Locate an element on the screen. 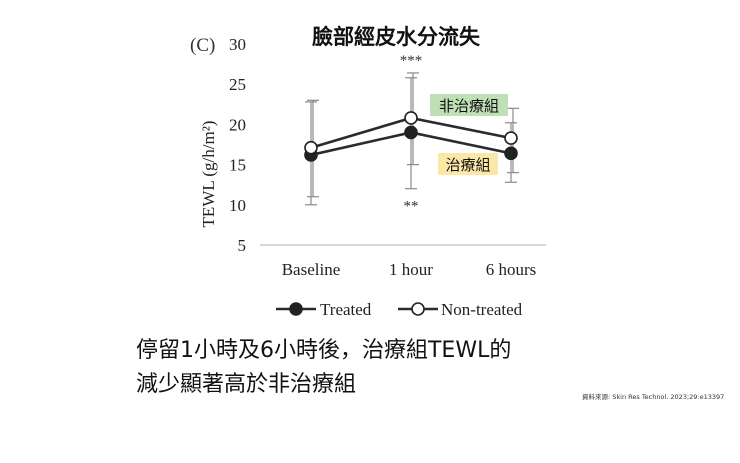 The image size is (740, 463). significance-annotations: ***** is located at coordinates (411, 134).